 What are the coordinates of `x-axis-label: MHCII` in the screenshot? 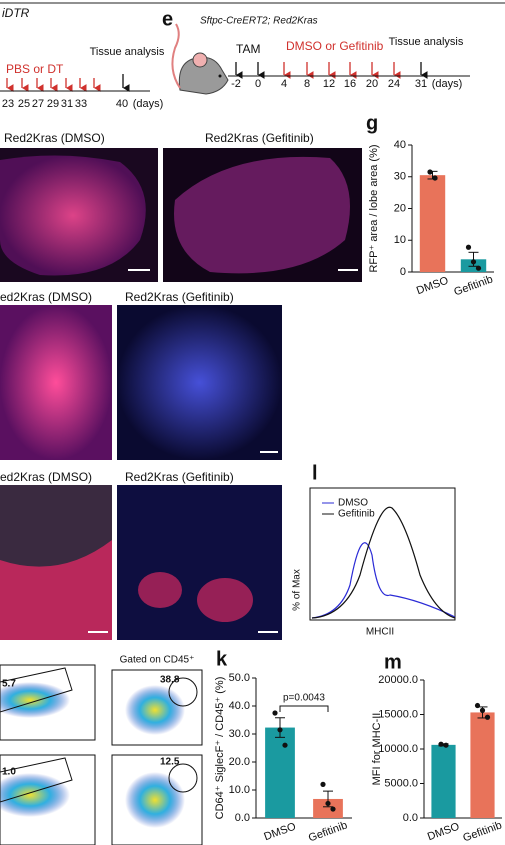 It's located at (380, 632).